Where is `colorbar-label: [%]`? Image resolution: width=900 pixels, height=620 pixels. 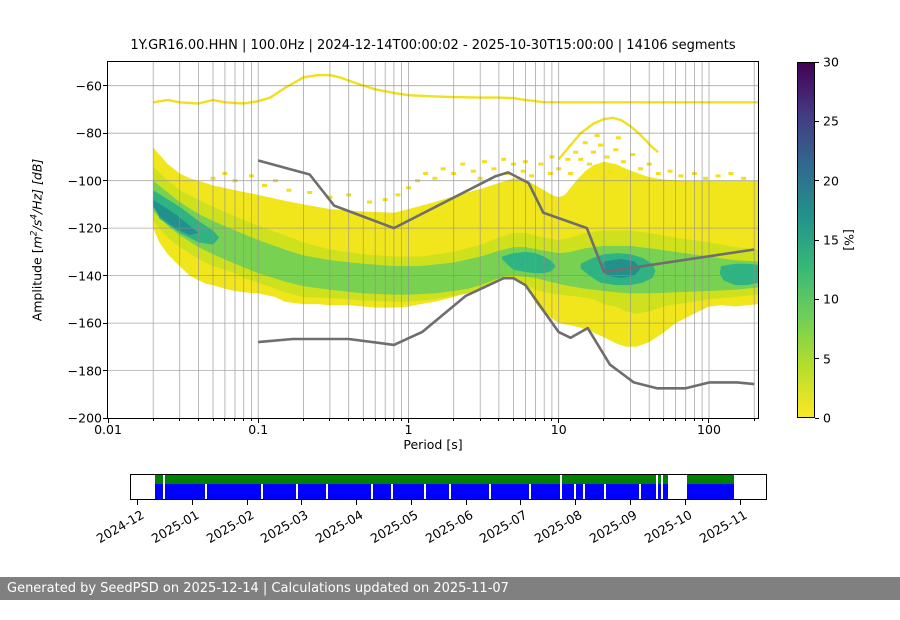
colorbar-label: [%] is located at coordinates (849, 240).